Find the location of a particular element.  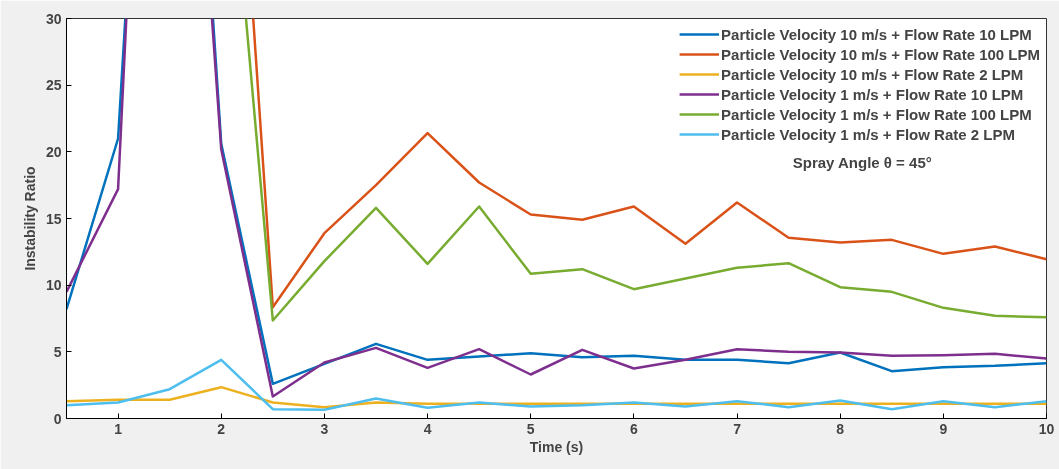

y-tick-label: 15 is located at coordinates (53, 218).